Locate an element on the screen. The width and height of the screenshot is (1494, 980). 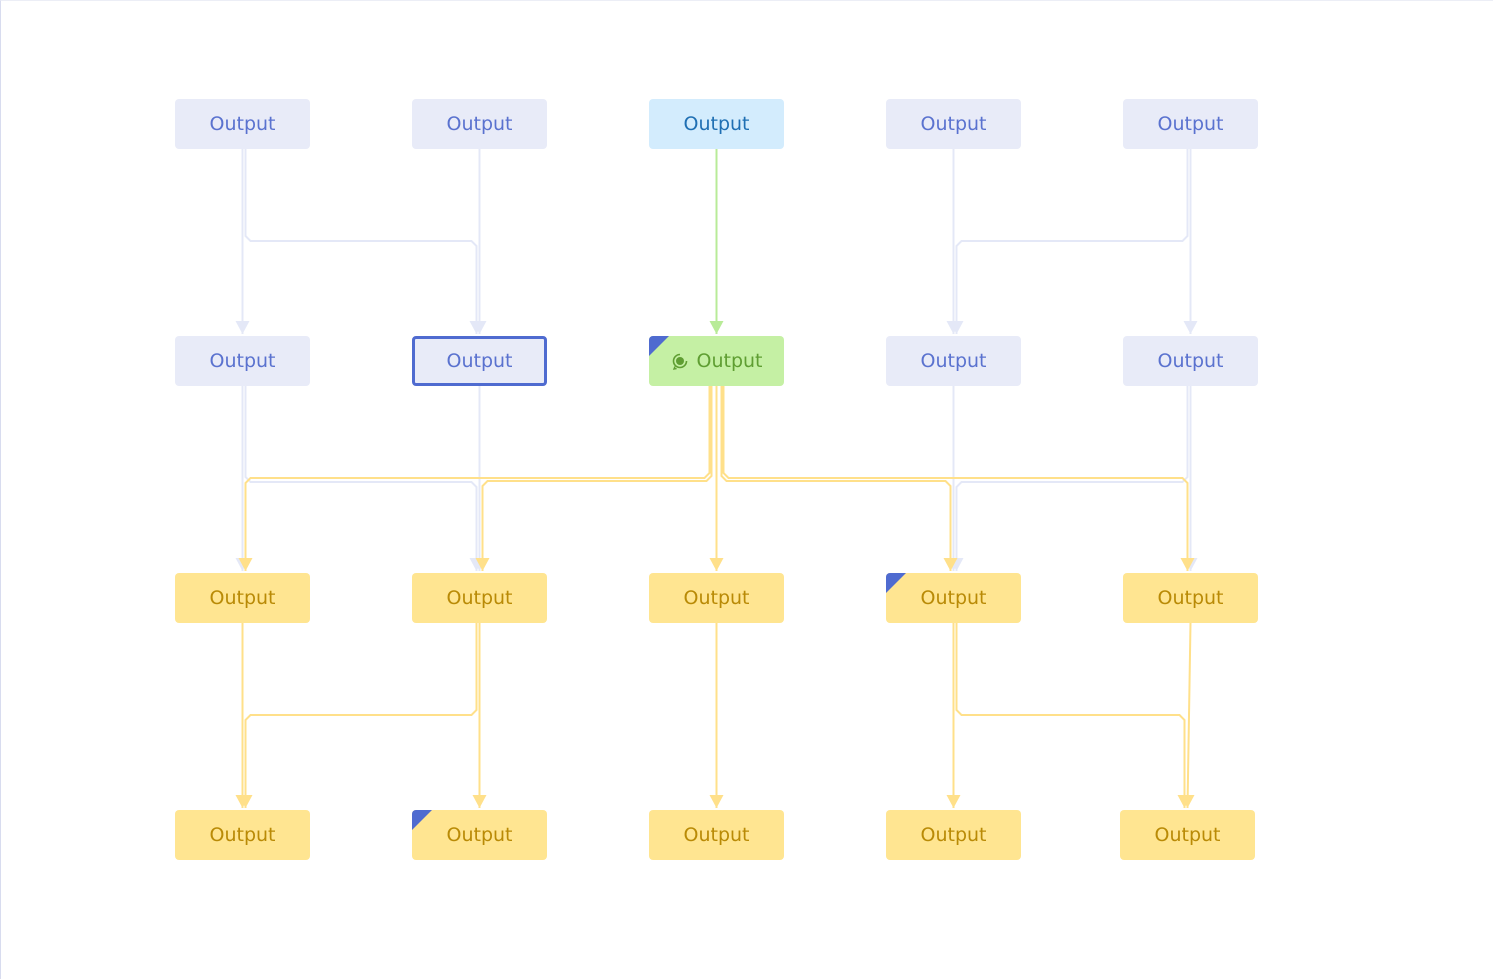
edge-n23-n34 is located at coordinates (1070, 715).